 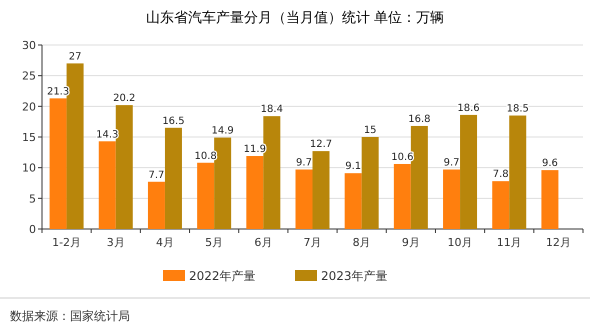 What do you see at coordinates (165, 242) in the screenshot?
I see `x-tick-label: 4月` at bounding box center [165, 242].